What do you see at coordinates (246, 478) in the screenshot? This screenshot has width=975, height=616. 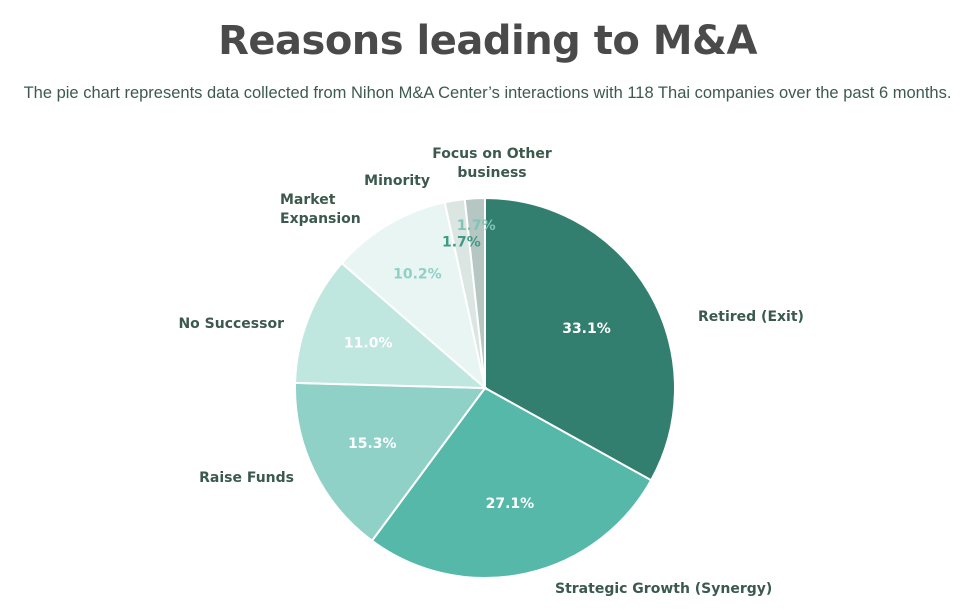 I see `pie-category-label: Raise Funds` at bounding box center [246, 478].